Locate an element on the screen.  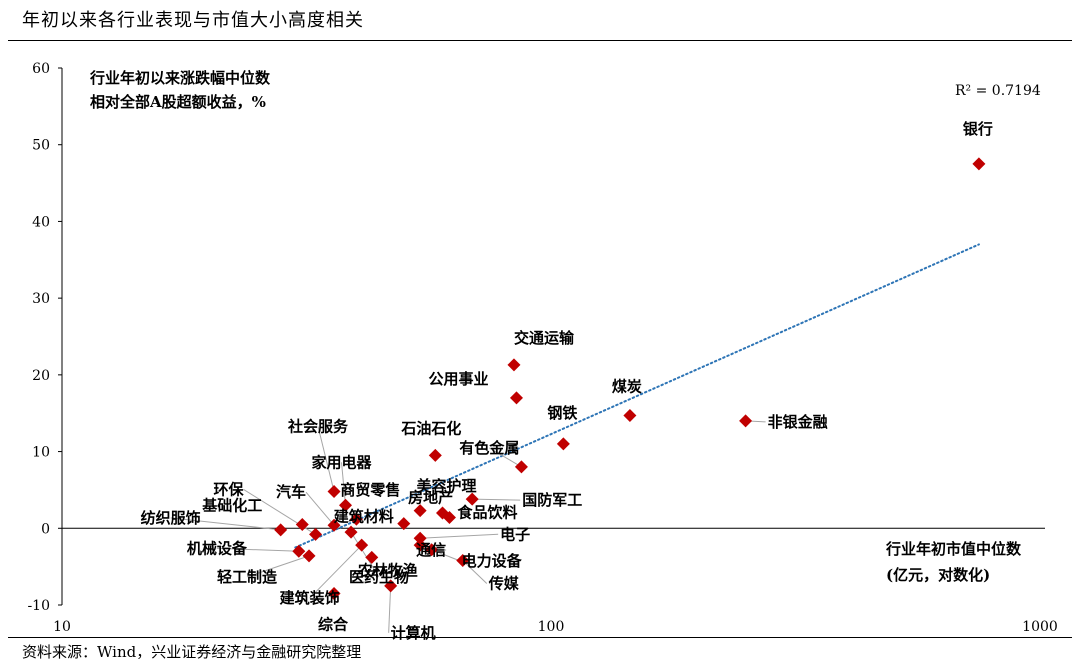
point-label-2: 煤炭 is located at coordinates (627, 387).